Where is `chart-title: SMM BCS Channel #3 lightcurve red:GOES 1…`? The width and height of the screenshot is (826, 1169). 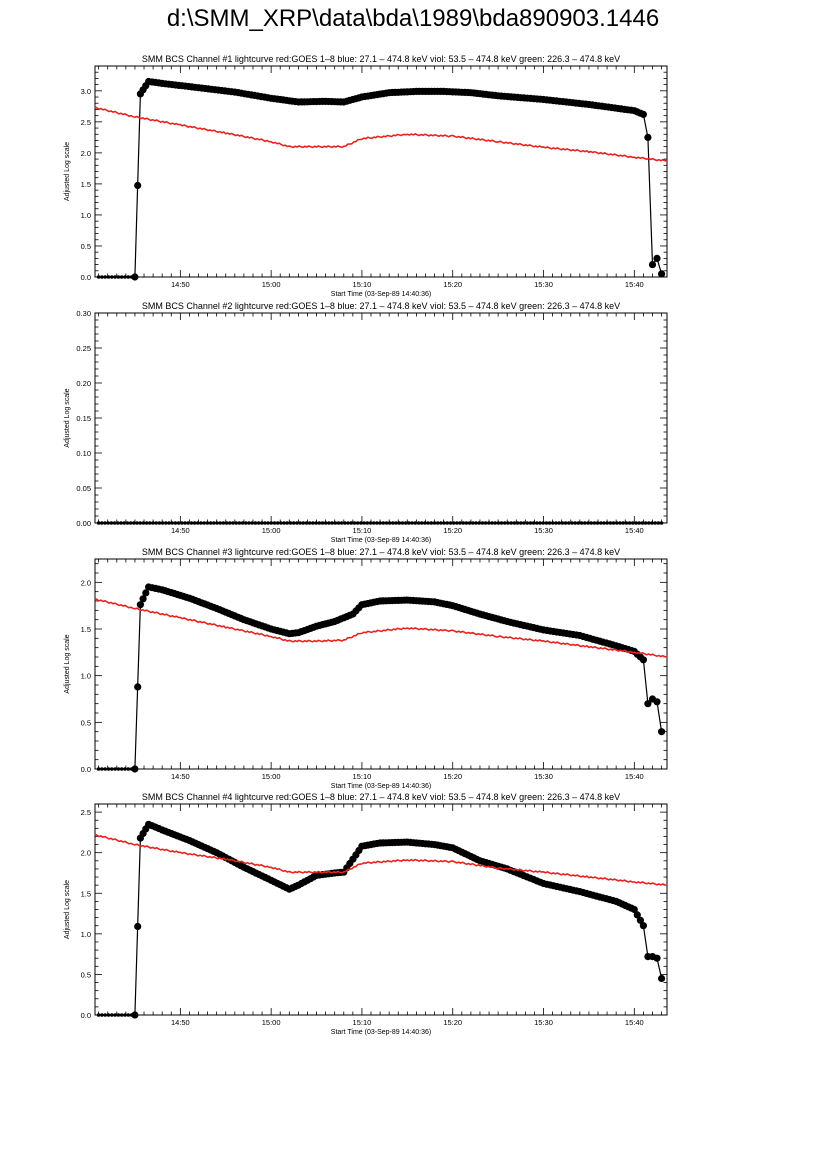
chart-title: SMM BCS Channel #3 lightcurve red:GOES 1… is located at coordinates (381, 552).